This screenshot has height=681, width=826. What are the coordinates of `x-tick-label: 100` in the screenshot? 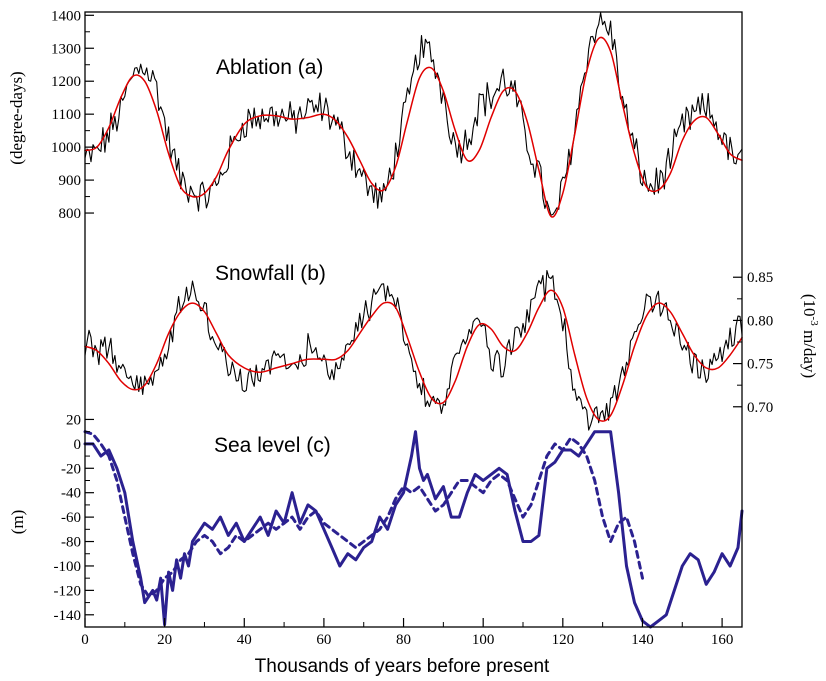 It's located at (483, 640).